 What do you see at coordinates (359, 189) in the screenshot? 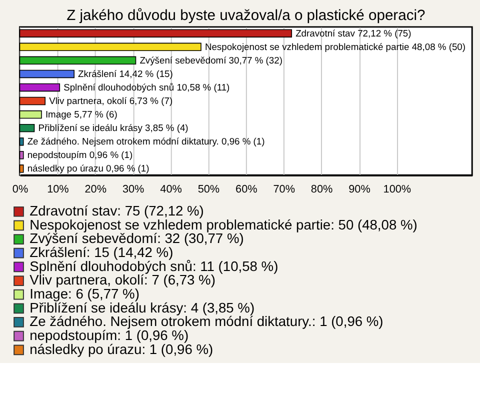
I see `x-tick-label: 90%` at bounding box center [359, 189].